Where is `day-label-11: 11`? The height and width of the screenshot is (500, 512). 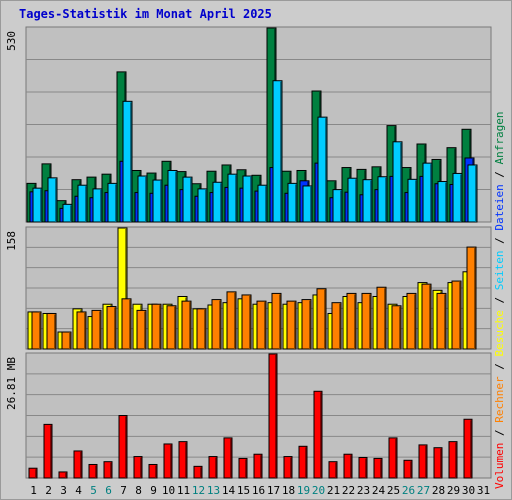
day-label-11: 11 is located at coordinates (183, 490).